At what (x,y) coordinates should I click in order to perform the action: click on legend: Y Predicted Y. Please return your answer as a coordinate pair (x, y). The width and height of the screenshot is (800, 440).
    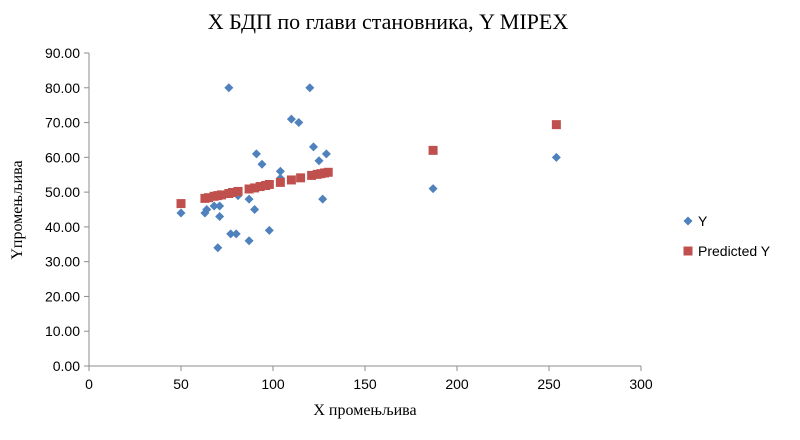
    Looking at the image, I should click on (727, 236).